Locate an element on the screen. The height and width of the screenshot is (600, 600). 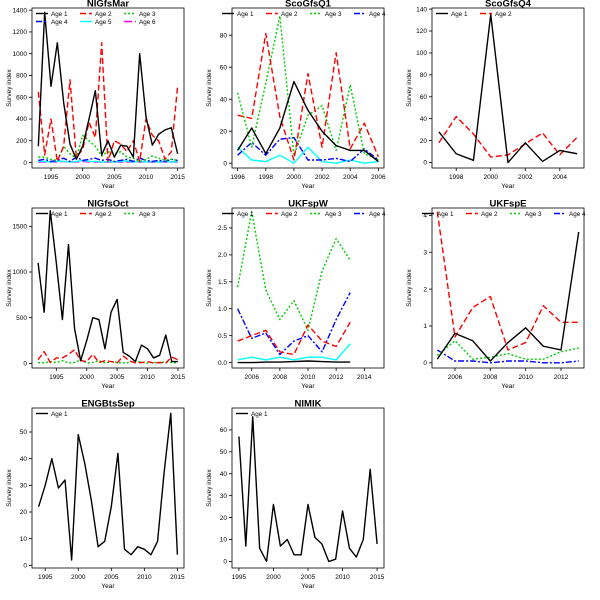
y-tick-label: 140 is located at coordinates (421, 9).